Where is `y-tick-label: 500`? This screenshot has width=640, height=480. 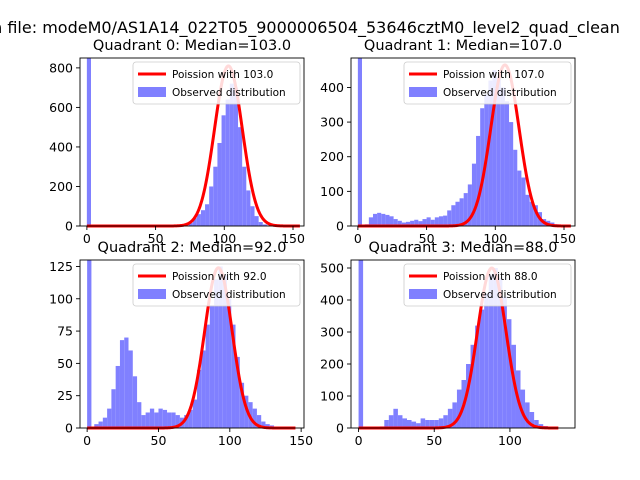
y-tick-label: 500 is located at coordinates (332, 268).